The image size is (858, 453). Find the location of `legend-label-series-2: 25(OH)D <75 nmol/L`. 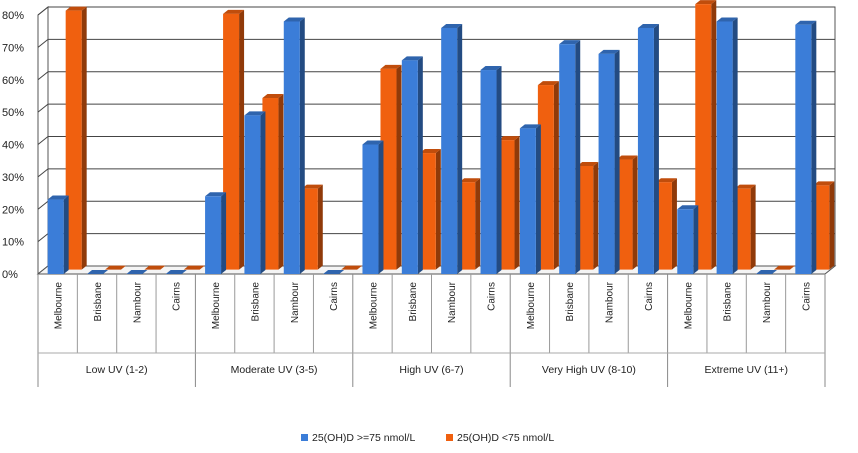

legend-label-series-2: 25(OH)D <75 nmol/L is located at coordinates (505, 438).